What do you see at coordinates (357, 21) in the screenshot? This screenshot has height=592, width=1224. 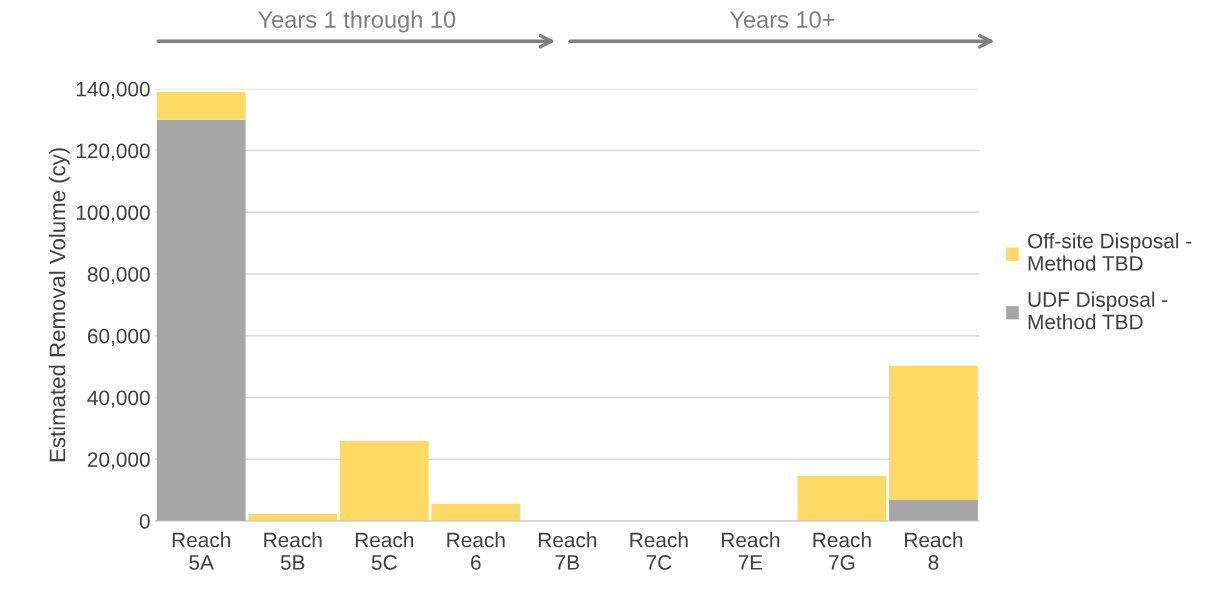 I see `text: Years 1 through 10` at bounding box center [357, 21].